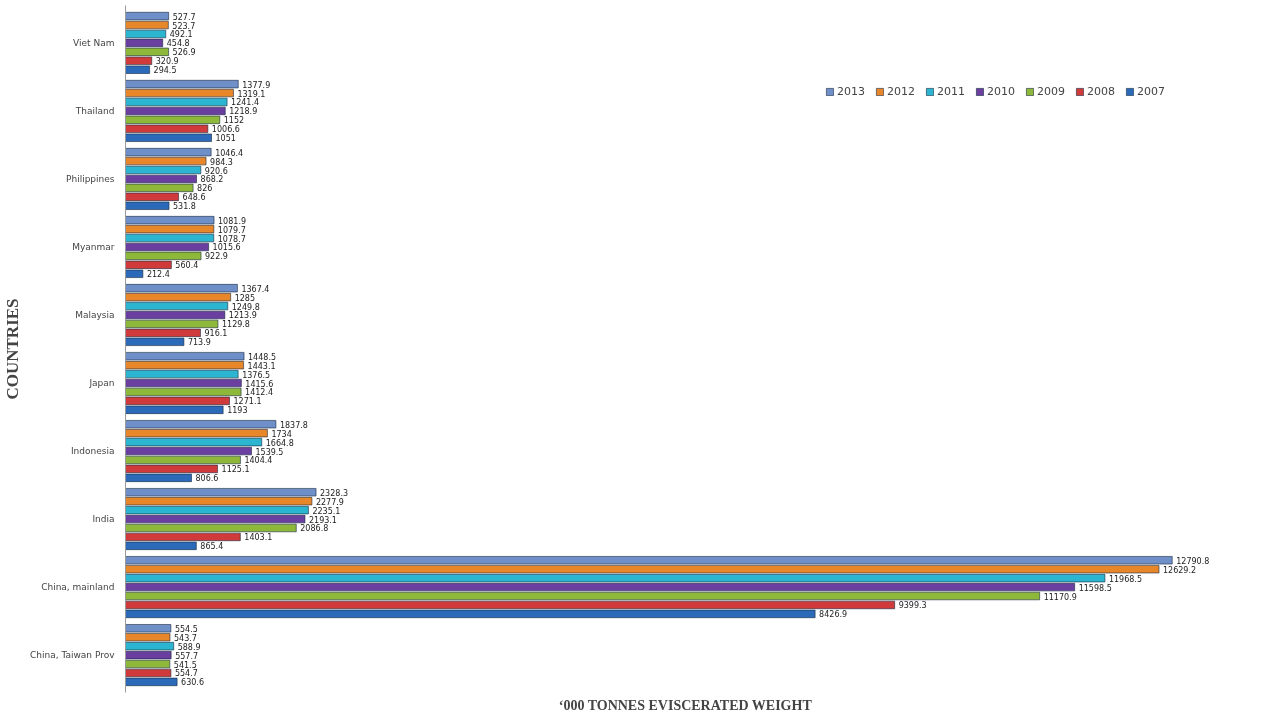 This screenshot has height=728, width=1264. What do you see at coordinates (12, 349) in the screenshot?
I see `y-axis-title: COUNTRIES` at bounding box center [12, 349].